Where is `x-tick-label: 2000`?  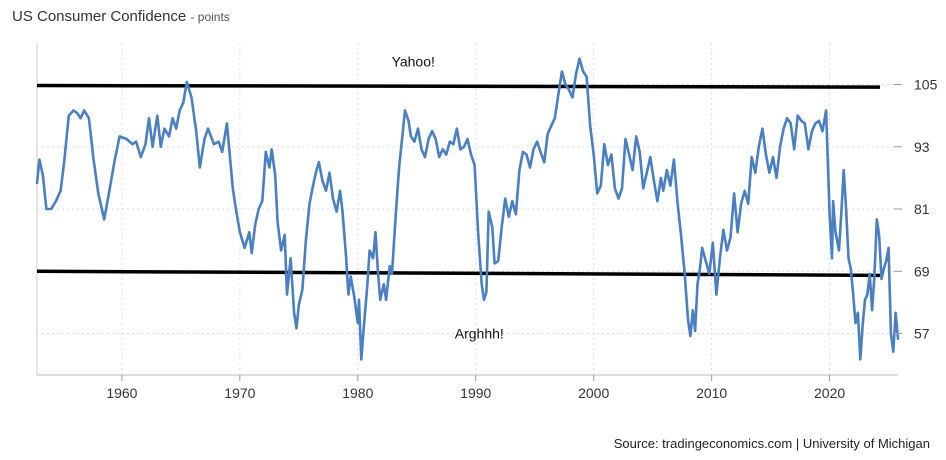 x-tick-label: 2000 is located at coordinates (593, 393).